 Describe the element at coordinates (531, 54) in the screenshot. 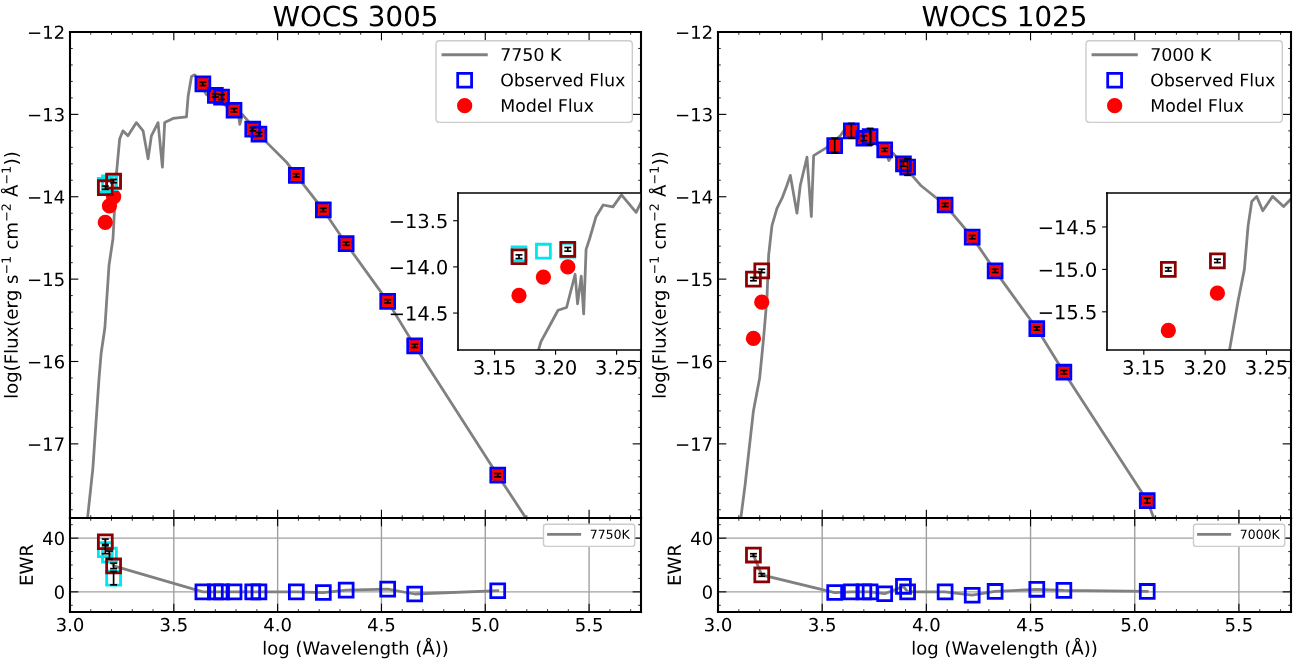

I see `legend-label: 7750 K` at that location.